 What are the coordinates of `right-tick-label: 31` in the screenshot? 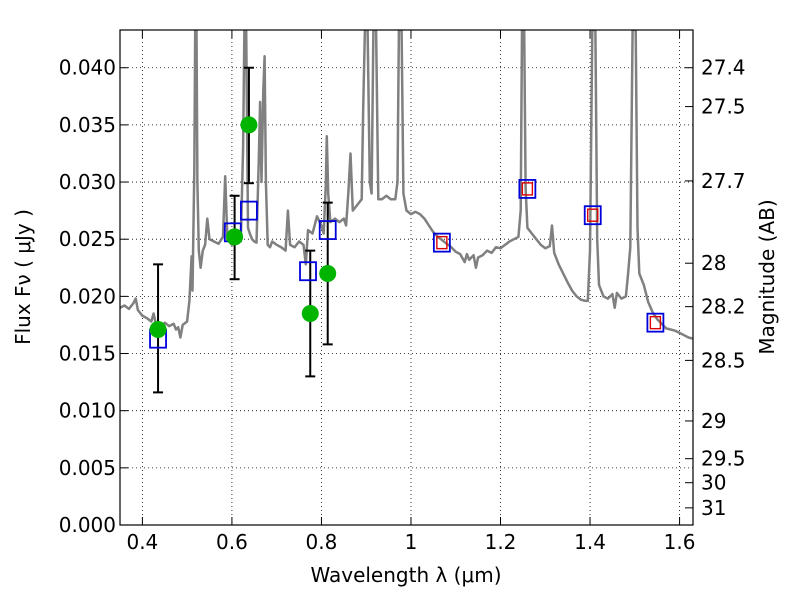 It's located at (713, 508).